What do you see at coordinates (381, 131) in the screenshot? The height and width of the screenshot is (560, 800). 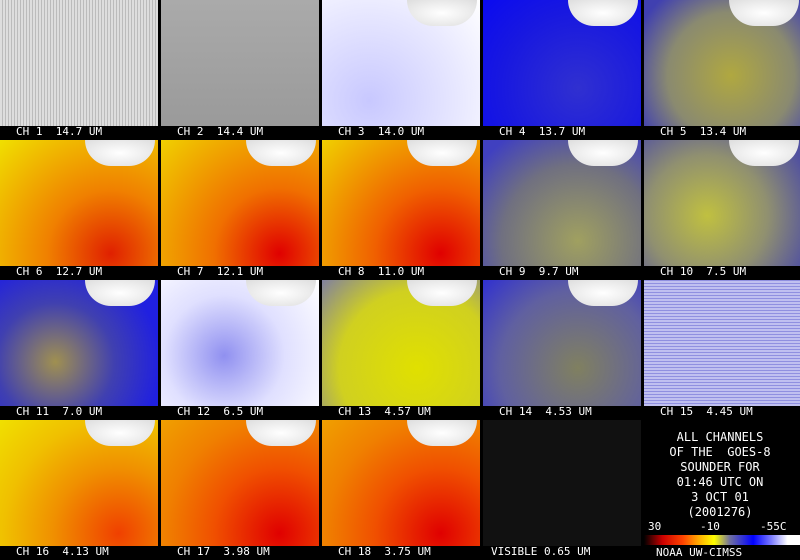 I see `channel-label: CH 3 14.0 UM` at bounding box center [381, 131].